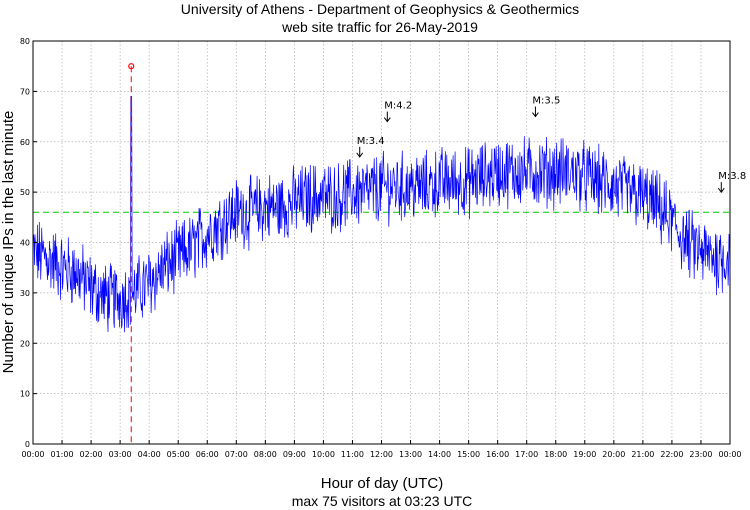 The image size is (750, 510). I want to click on x-tick-label: 12:00, so click(381, 454).